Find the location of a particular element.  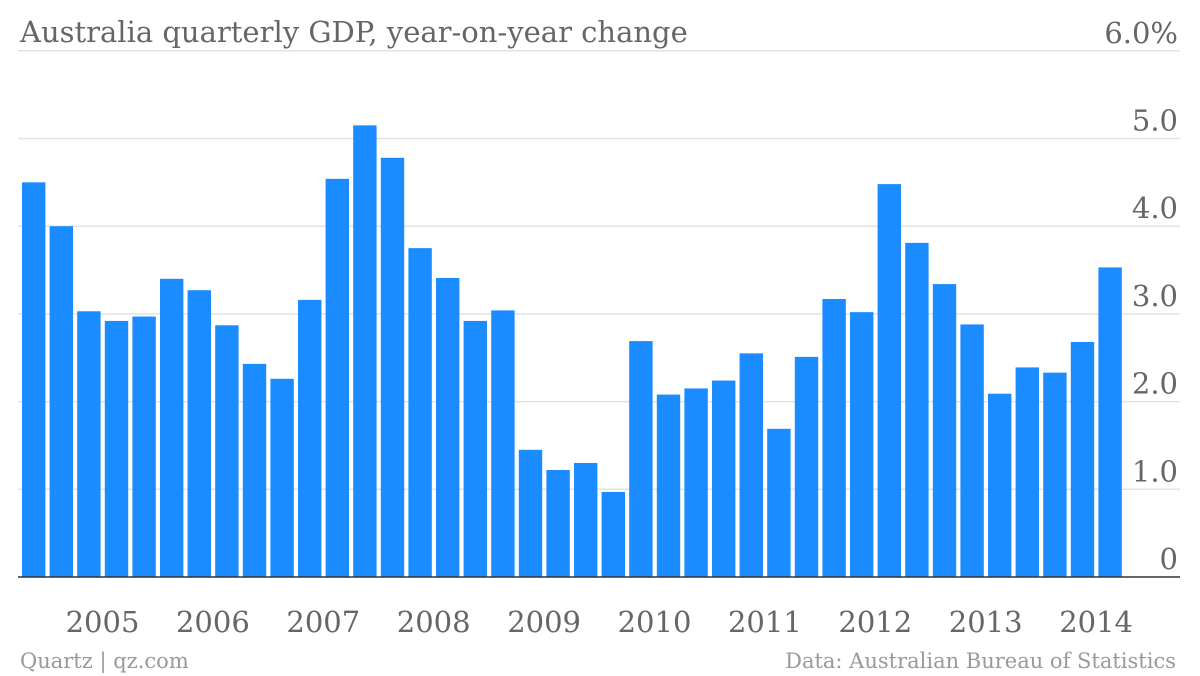

data-source: Data: Australian Bureau of Statistics is located at coordinates (980, 661).